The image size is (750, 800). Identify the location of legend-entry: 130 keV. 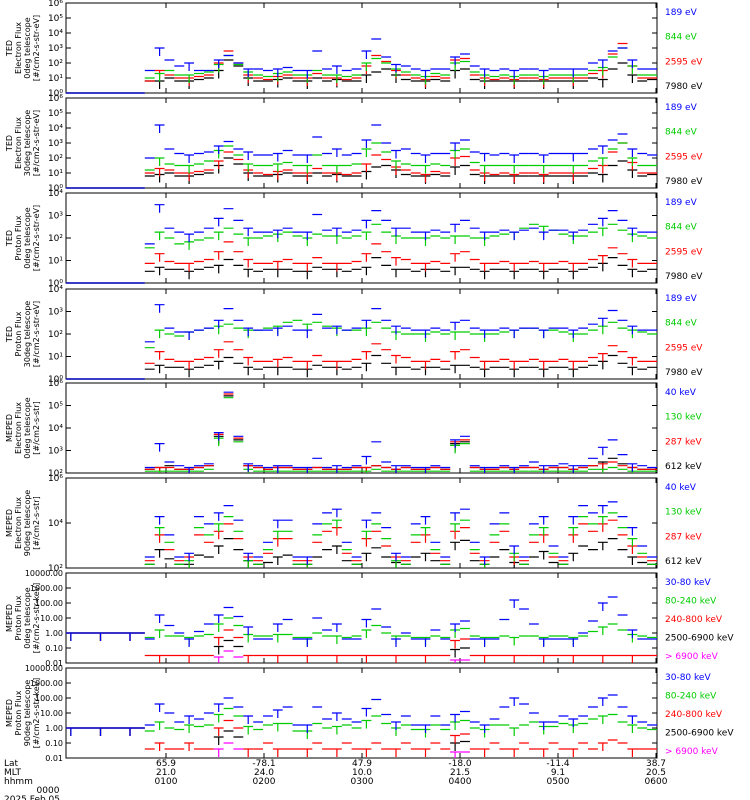
(683, 513).